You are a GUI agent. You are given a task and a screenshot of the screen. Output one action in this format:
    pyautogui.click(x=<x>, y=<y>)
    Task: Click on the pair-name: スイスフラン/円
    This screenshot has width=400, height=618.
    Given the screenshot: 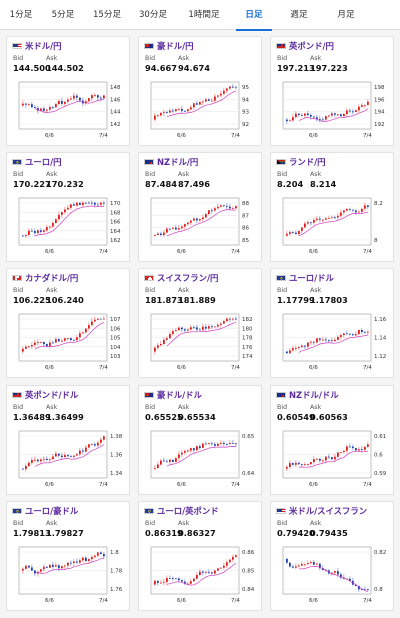 What is the action you would take?
    pyautogui.click(x=188, y=278)
    